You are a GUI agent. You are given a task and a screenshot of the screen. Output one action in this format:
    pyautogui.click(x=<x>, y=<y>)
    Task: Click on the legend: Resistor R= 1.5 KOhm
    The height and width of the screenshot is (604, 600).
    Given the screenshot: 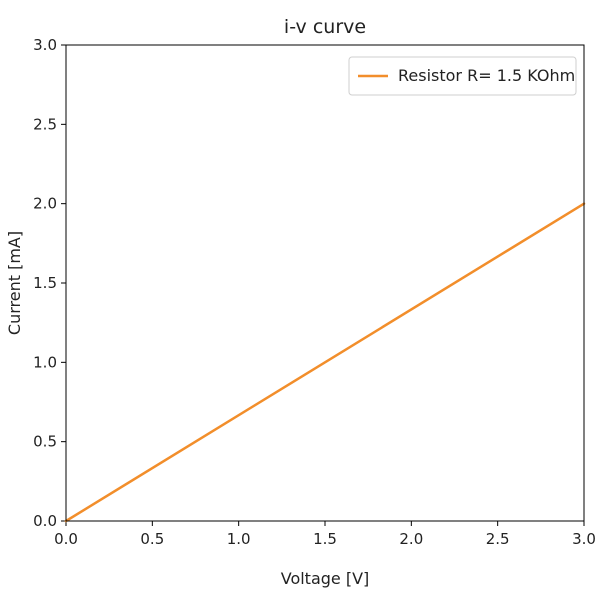 What is the action you would take?
    pyautogui.click(x=462, y=76)
    